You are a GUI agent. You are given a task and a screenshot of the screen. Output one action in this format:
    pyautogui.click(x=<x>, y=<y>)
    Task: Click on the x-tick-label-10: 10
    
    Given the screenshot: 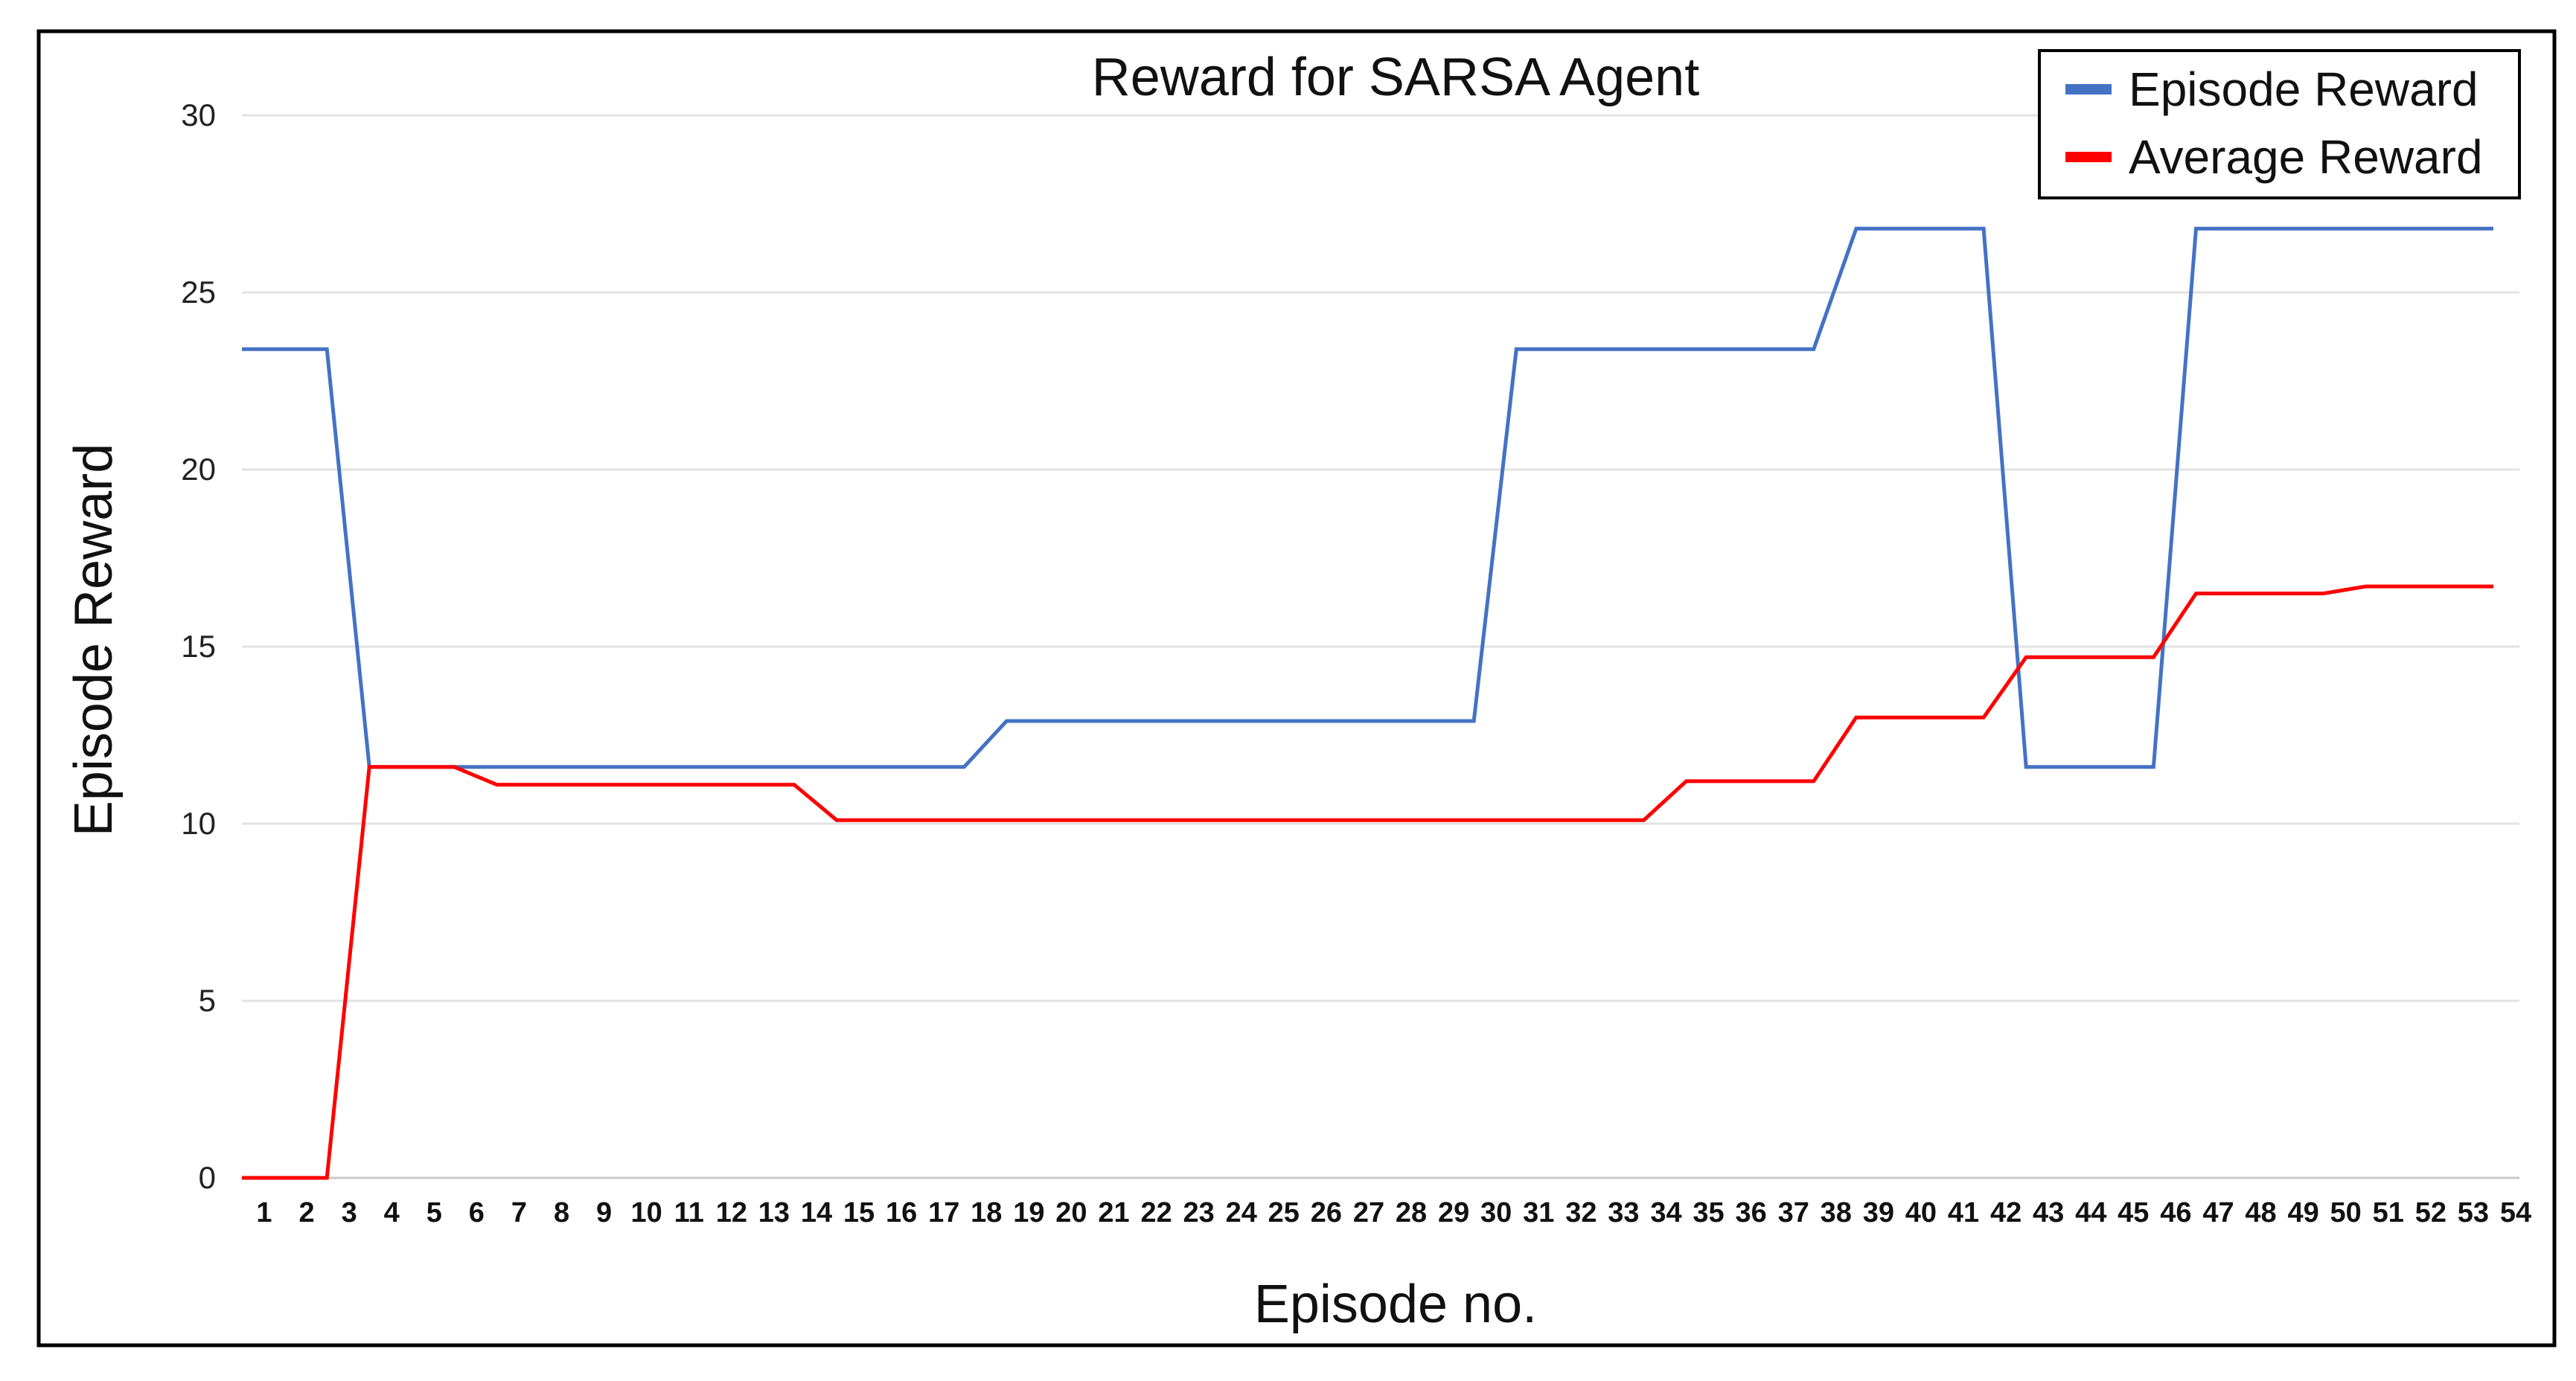 What is the action you would take?
    pyautogui.click(x=646, y=1212)
    